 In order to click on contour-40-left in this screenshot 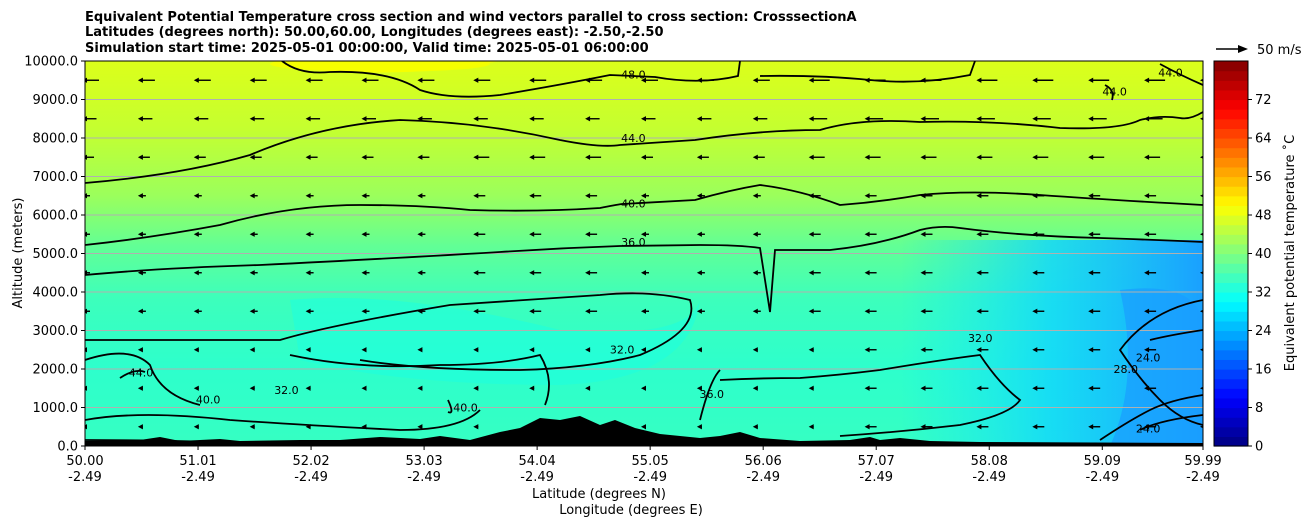, I will do `click(283, 420)`.